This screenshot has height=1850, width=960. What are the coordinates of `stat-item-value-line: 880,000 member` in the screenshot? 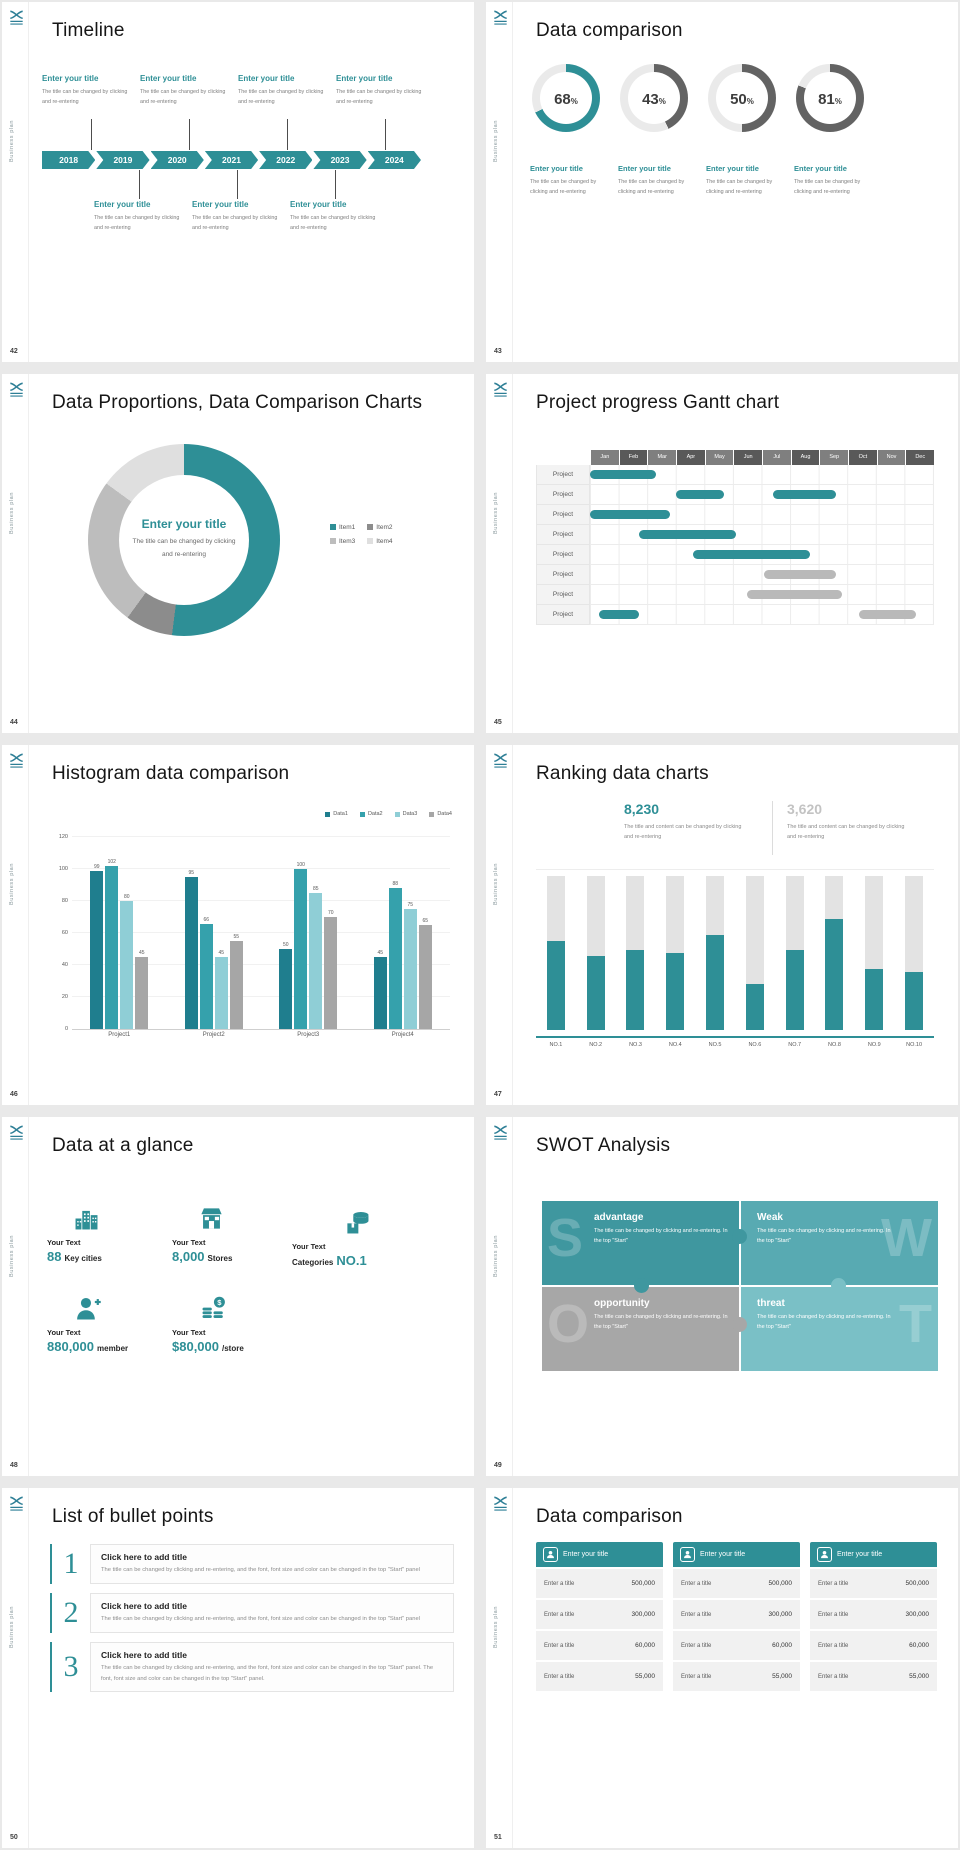 It's located at (106, 1346).